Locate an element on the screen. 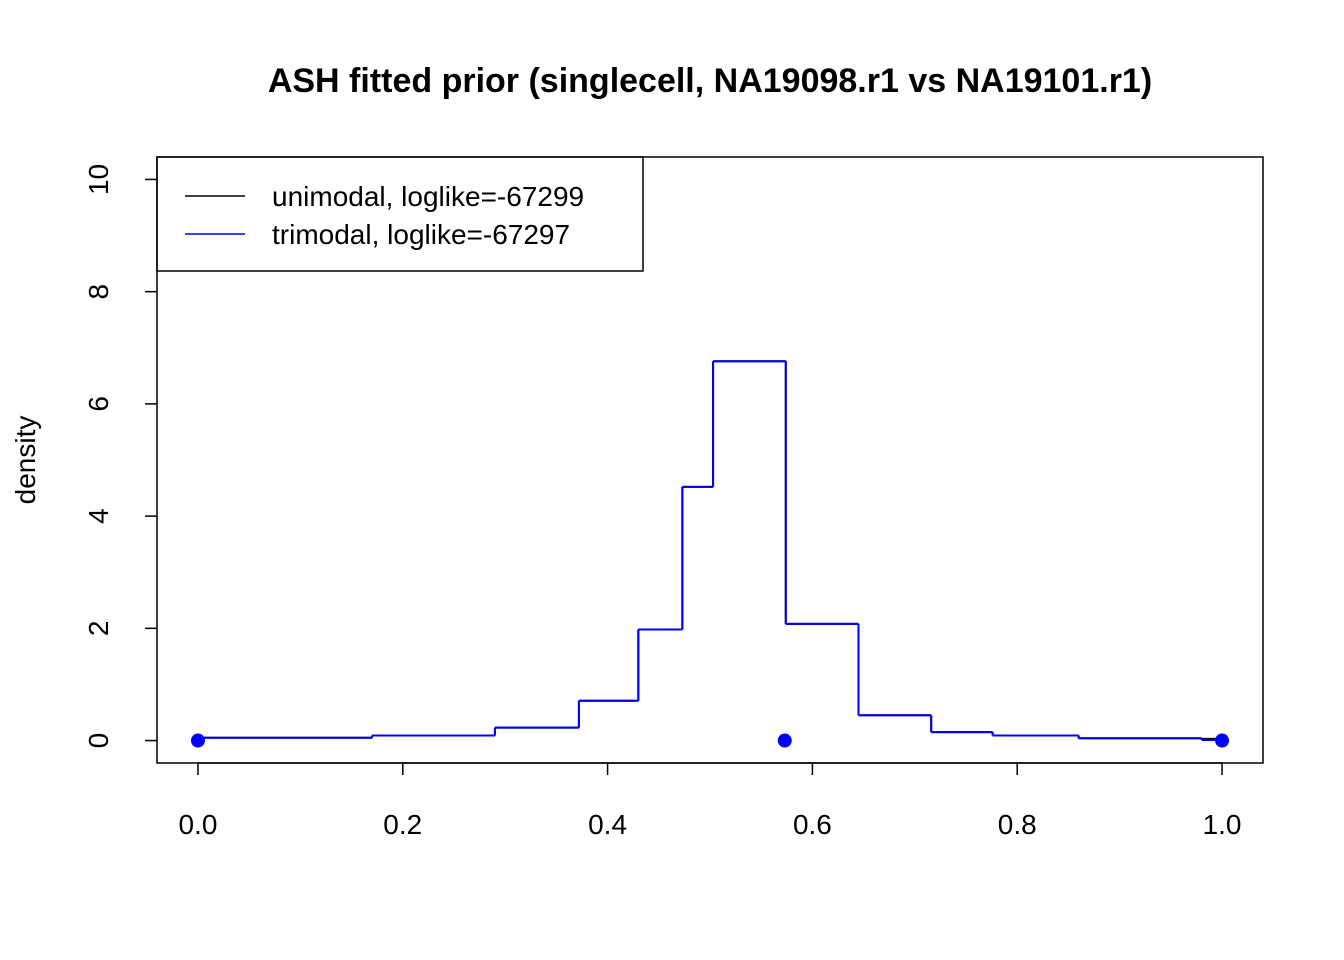 This screenshot has height=960, width=1344. y-tick-label: 4 is located at coordinates (98, 516).